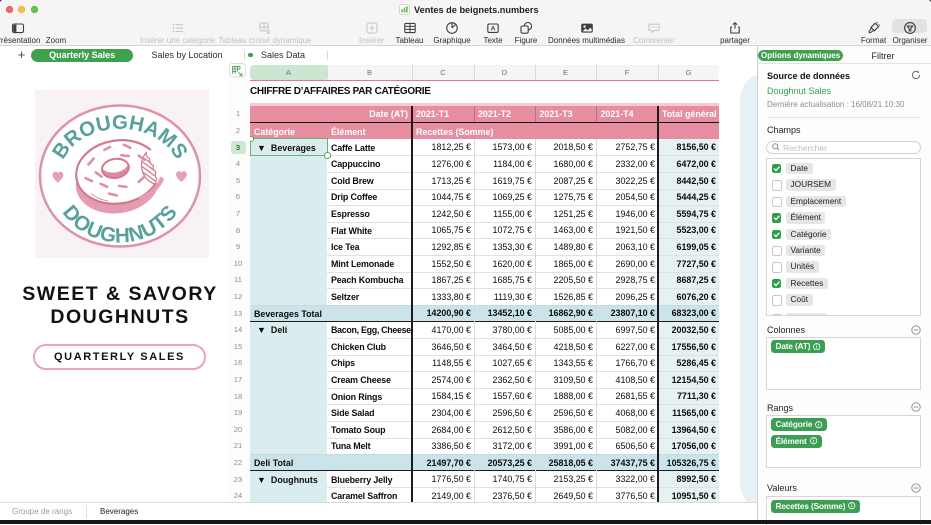  I want to click on svg-text: A, so click(493, 29).